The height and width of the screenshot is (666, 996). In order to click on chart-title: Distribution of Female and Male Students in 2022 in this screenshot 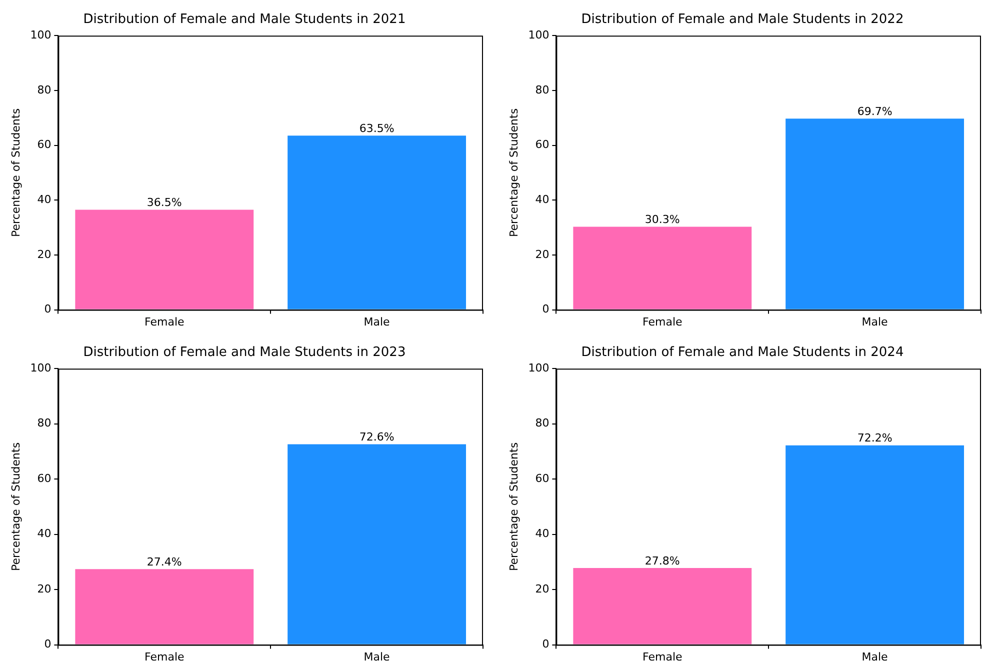, I will do `click(742, 20)`.